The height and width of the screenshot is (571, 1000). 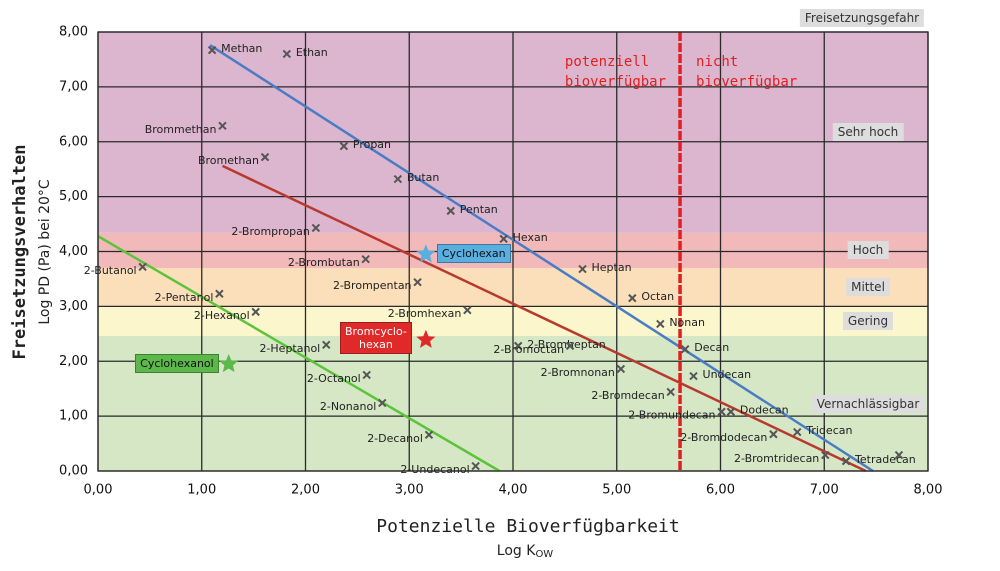 What do you see at coordinates (720, 490) in the screenshot?
I see `x-tick-label: 6,00` at bounding box center [720, 490].